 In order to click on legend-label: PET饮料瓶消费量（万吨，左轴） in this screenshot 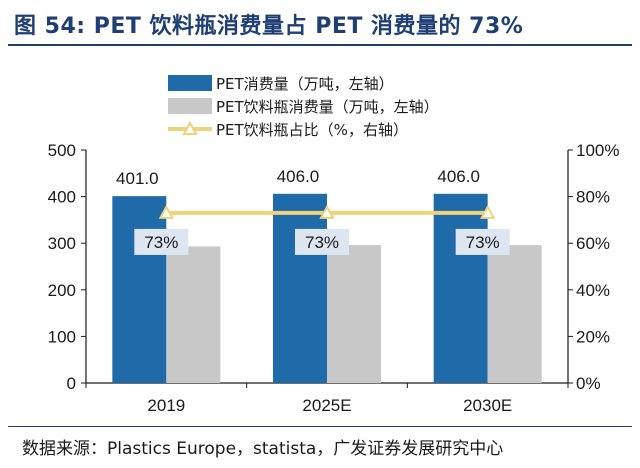, I will do `click(327, 107)`.